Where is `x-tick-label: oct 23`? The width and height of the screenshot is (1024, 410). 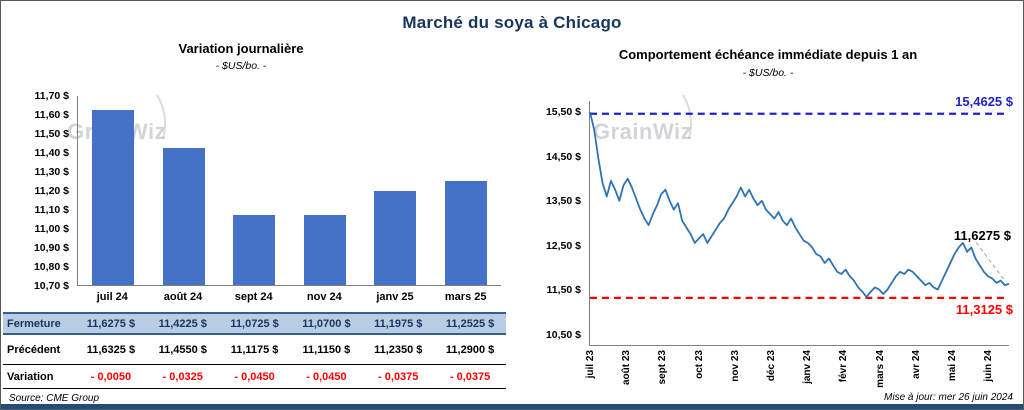
x-tick-label: oct 23 is located at coordinates (699, 364).